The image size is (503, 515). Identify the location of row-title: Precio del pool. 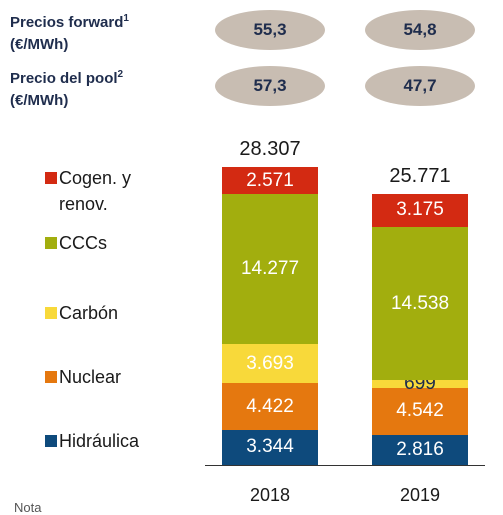
(64, 78).